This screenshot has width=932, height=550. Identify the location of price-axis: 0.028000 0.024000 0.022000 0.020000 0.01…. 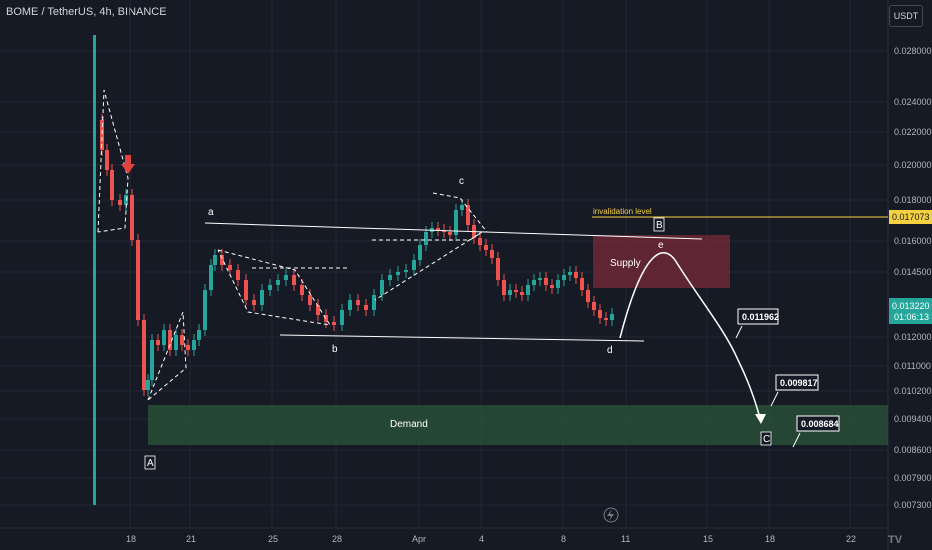
(913, 278).